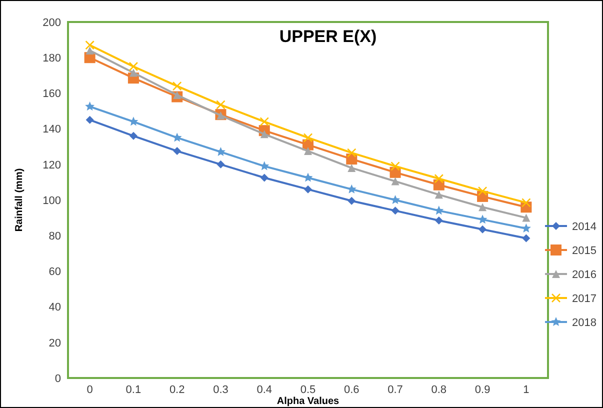  I want to click on legend-label: 2016, so click(584, 274).